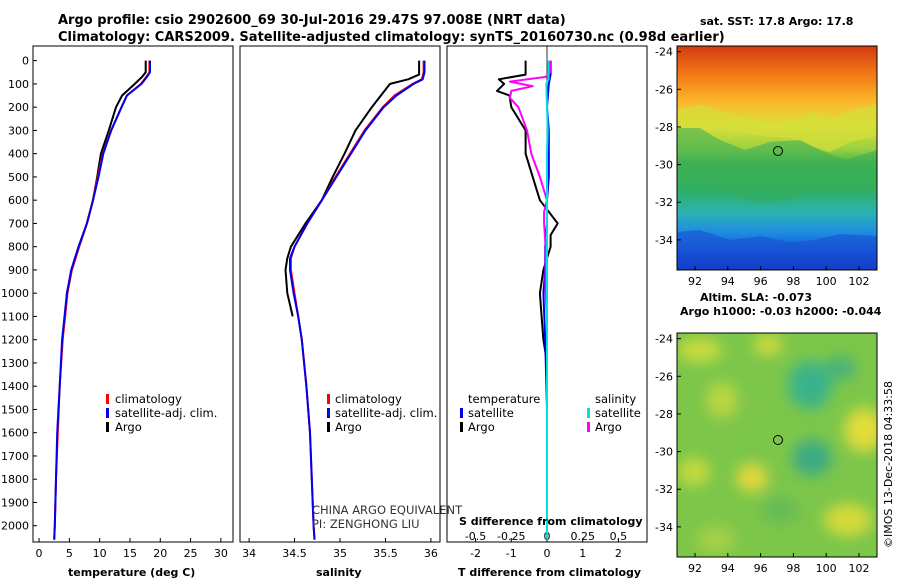  What do you see at coordinates (475, 536) in the screenshot?
I see `s-tick-label: -0.5` at bounding box center [475, 536].